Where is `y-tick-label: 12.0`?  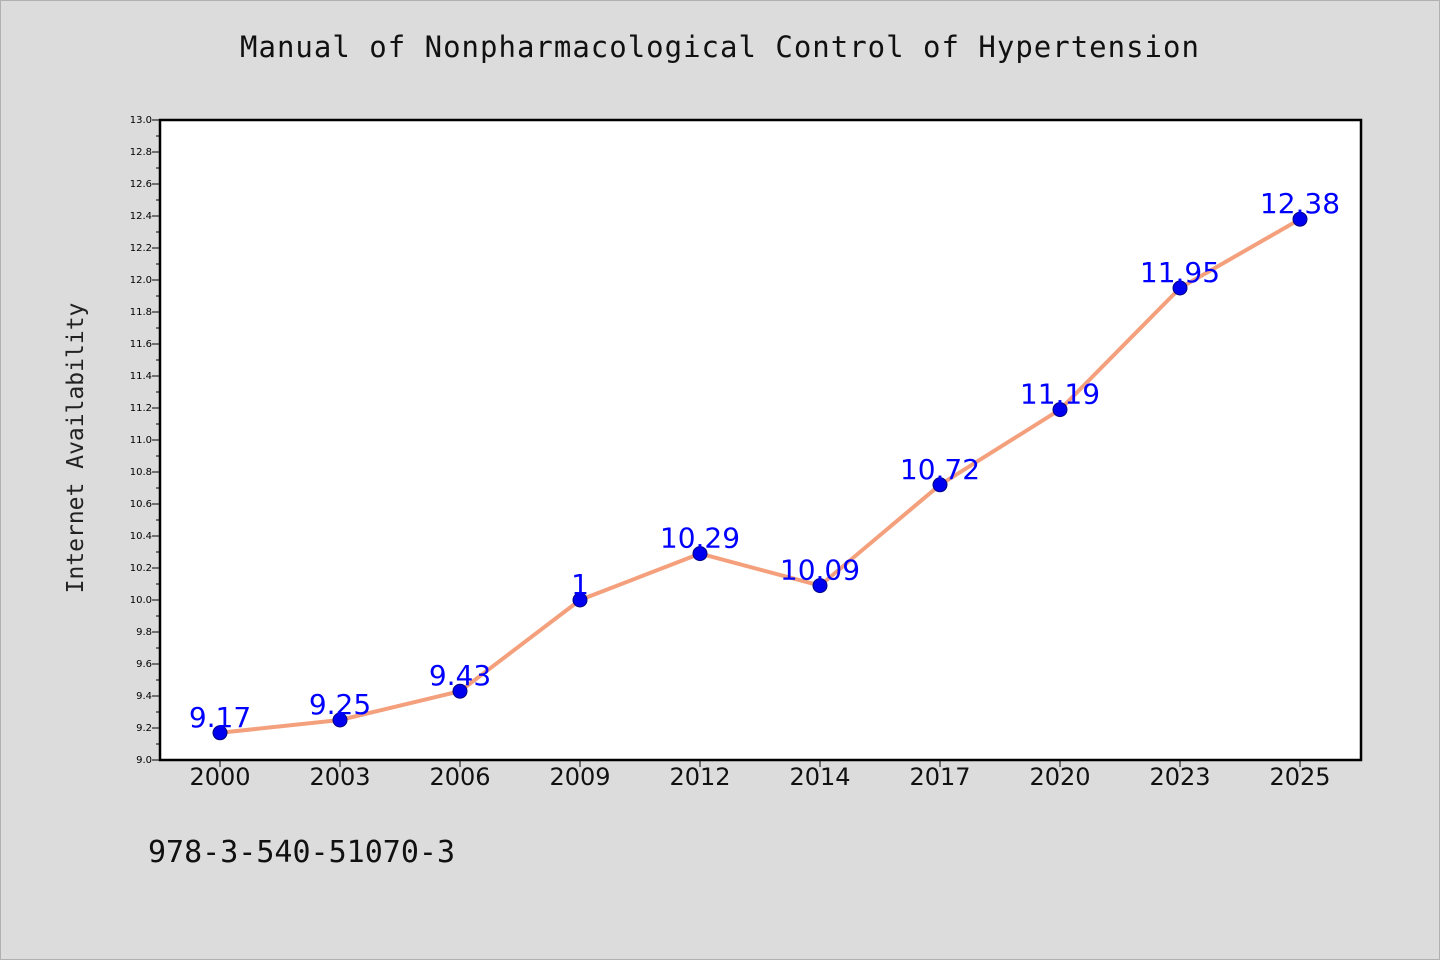
y-tick-label: 12.0 is located at coordinates (141, 280).